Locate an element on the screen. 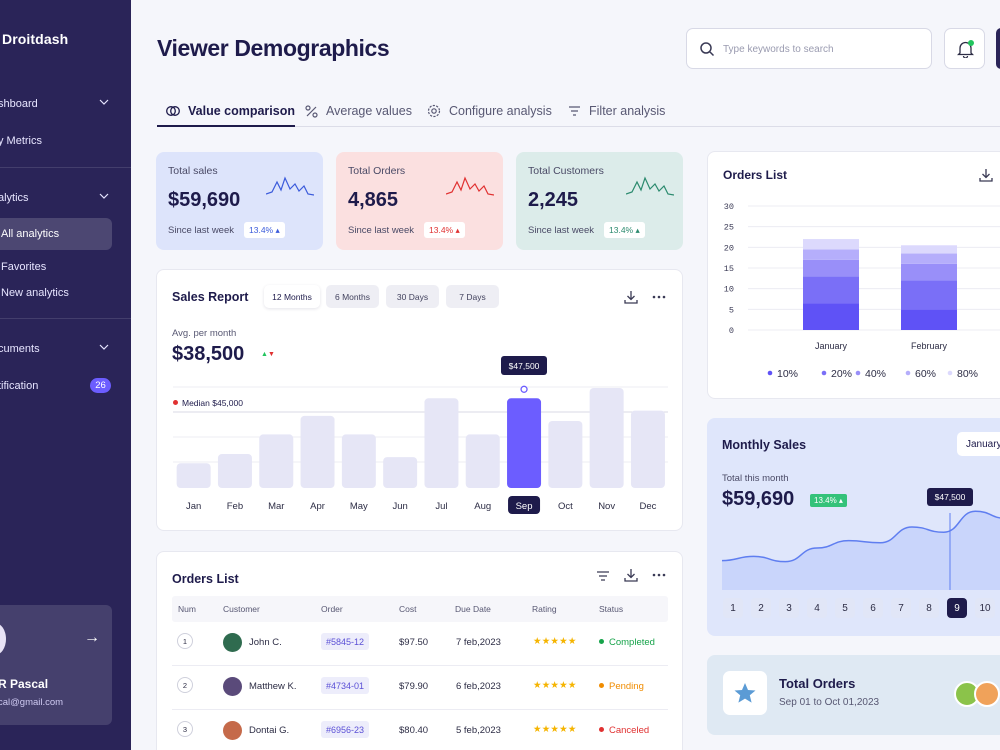  notification-button is located at coordinates (964, 48).